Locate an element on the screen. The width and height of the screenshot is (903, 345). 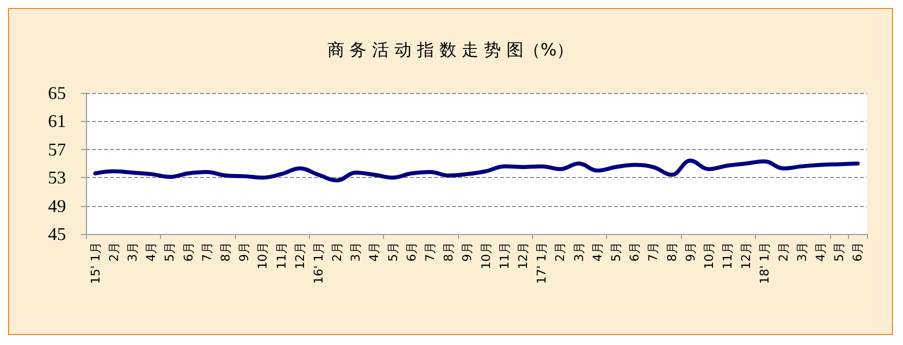
x-tick-label: 15' 1月 is located at coordinates (95, 263).